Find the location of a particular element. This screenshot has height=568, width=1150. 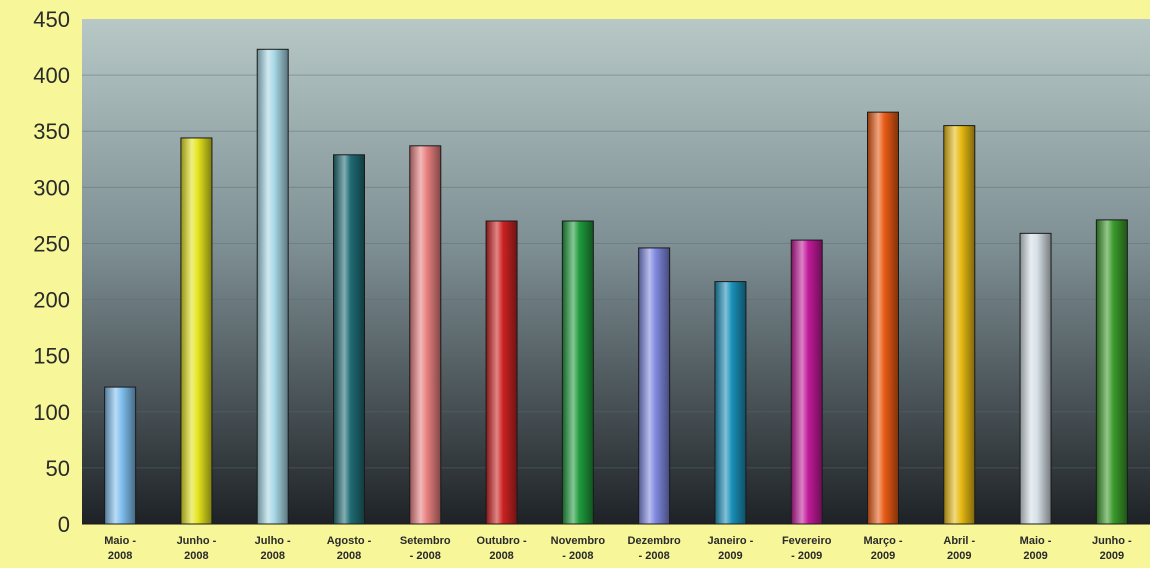

x-tick-label: Novembro - 2008 is located at coordinates (578, 548).